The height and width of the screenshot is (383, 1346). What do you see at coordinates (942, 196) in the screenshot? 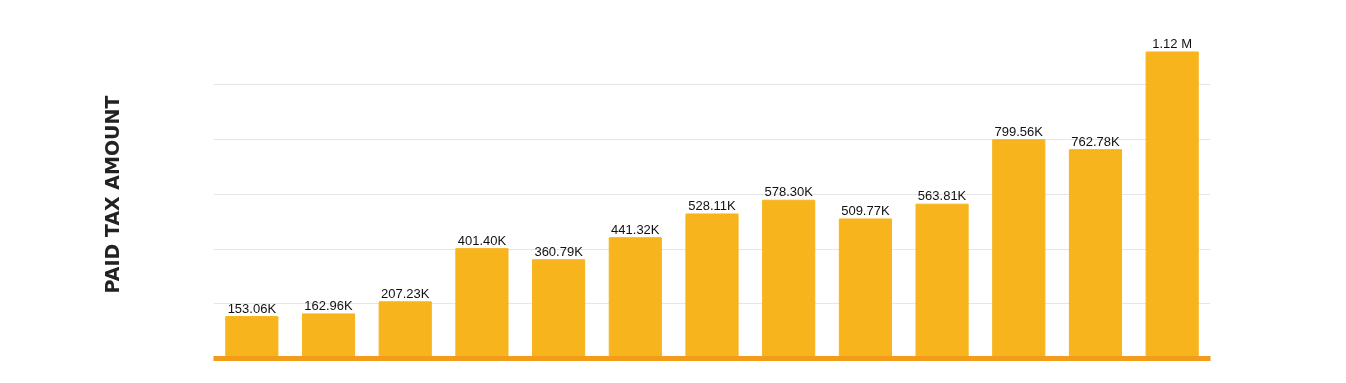
I see `data-label: 563.81K` at bounding box center [942, 196].